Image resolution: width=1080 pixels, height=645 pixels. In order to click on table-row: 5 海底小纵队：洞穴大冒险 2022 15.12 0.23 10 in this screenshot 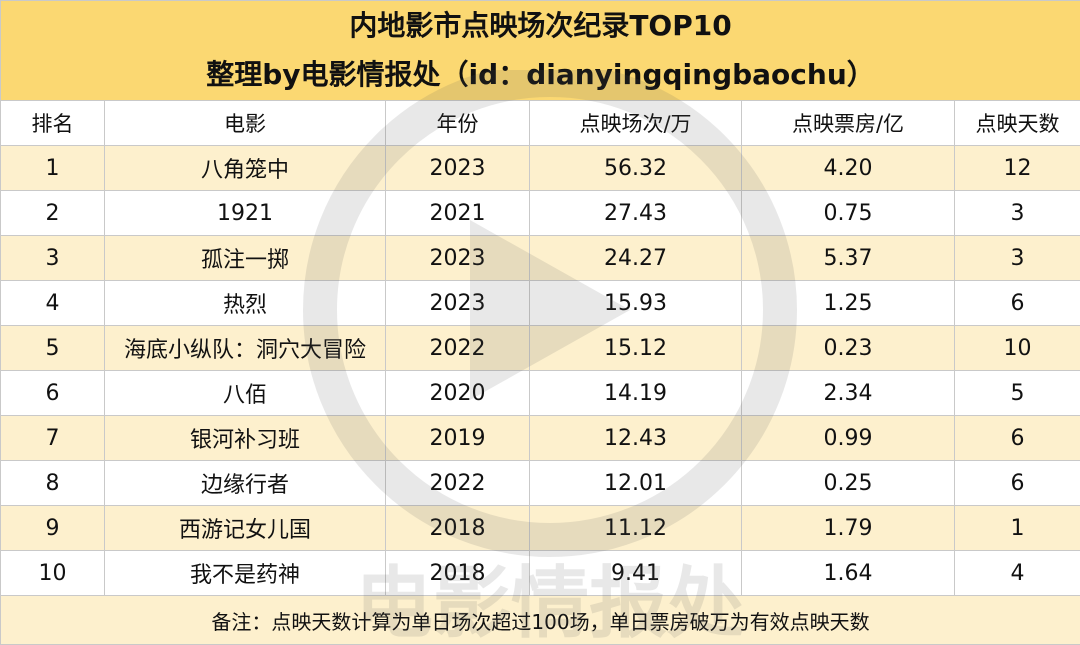, I will do `click(540, 348)`.